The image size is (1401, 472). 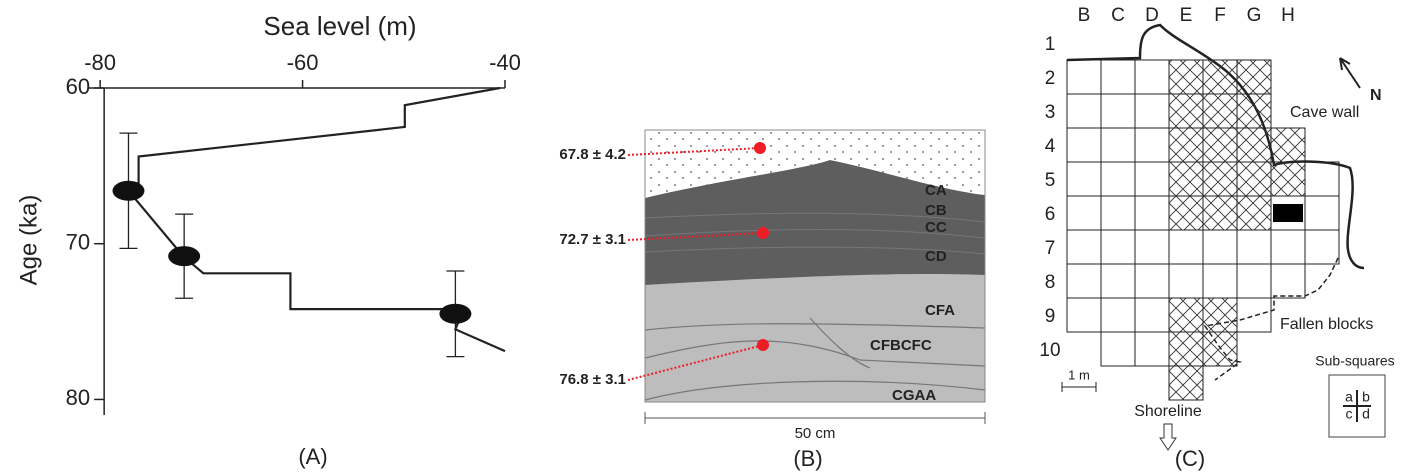 I want to click on x-tick-label: -80, so click(x=100, y=62).